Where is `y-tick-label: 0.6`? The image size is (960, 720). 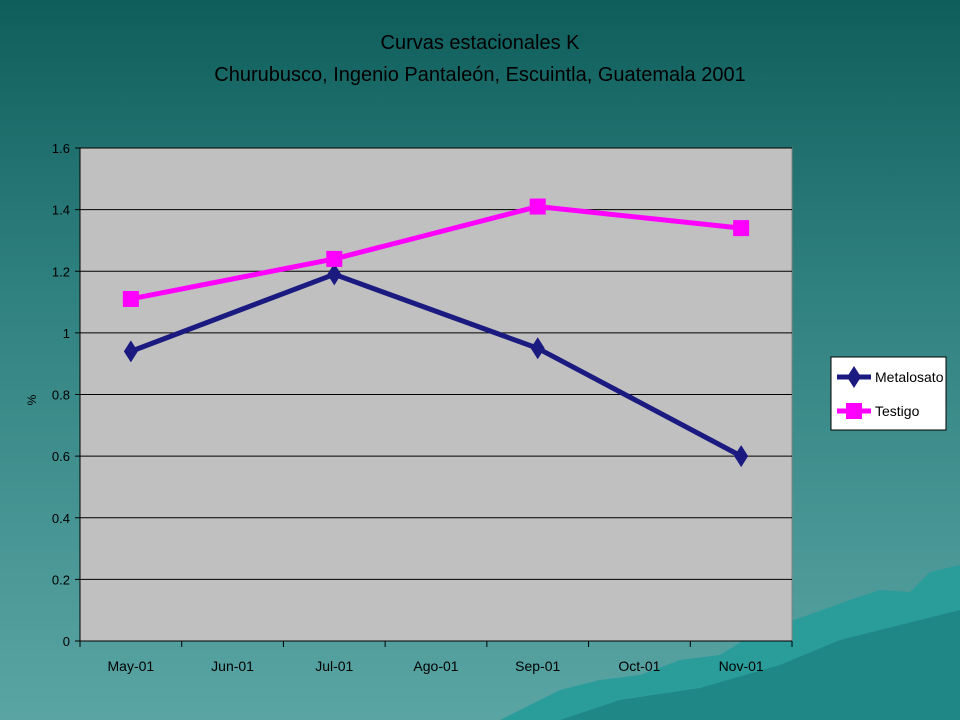
y-tick-label: 0.6 is located at coordinates (61, 456).